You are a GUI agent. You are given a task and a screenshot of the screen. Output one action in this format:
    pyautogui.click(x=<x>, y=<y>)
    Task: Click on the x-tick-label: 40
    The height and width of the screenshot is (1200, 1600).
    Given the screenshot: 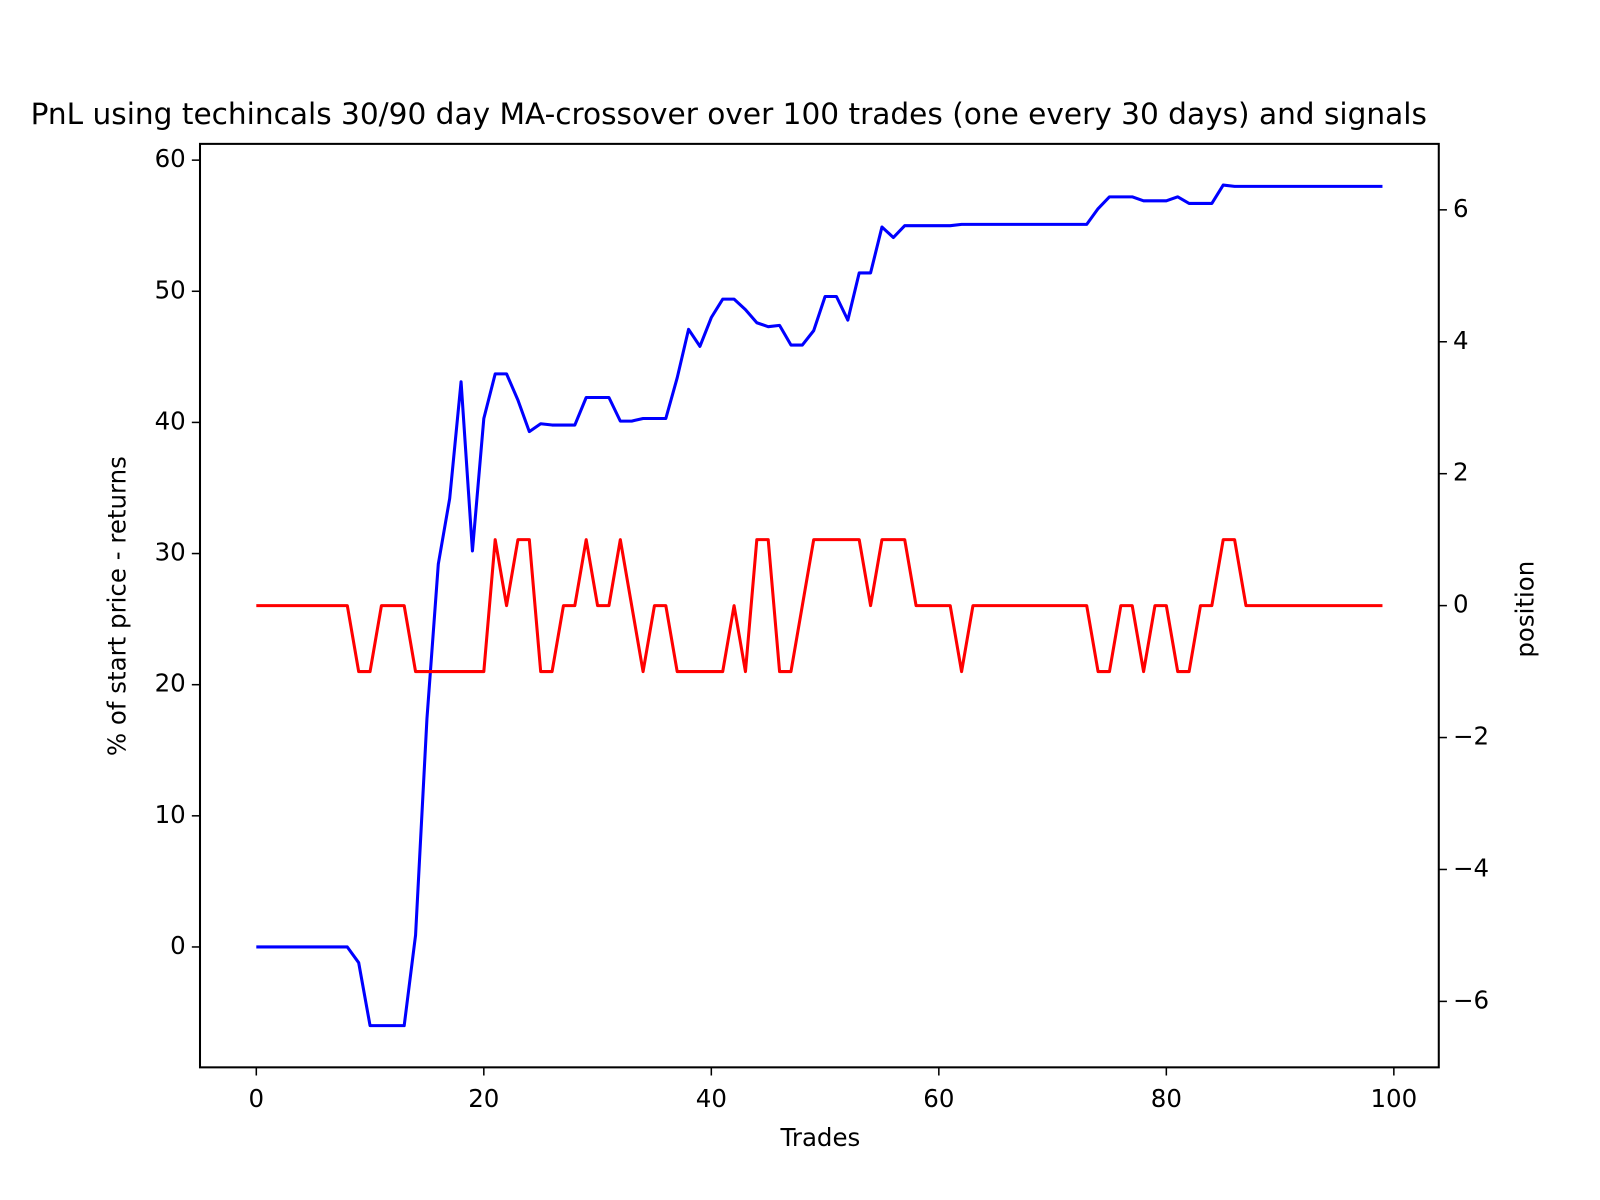 What is the action you would take?
    pyautogui.click(x=711, y=1098)
    